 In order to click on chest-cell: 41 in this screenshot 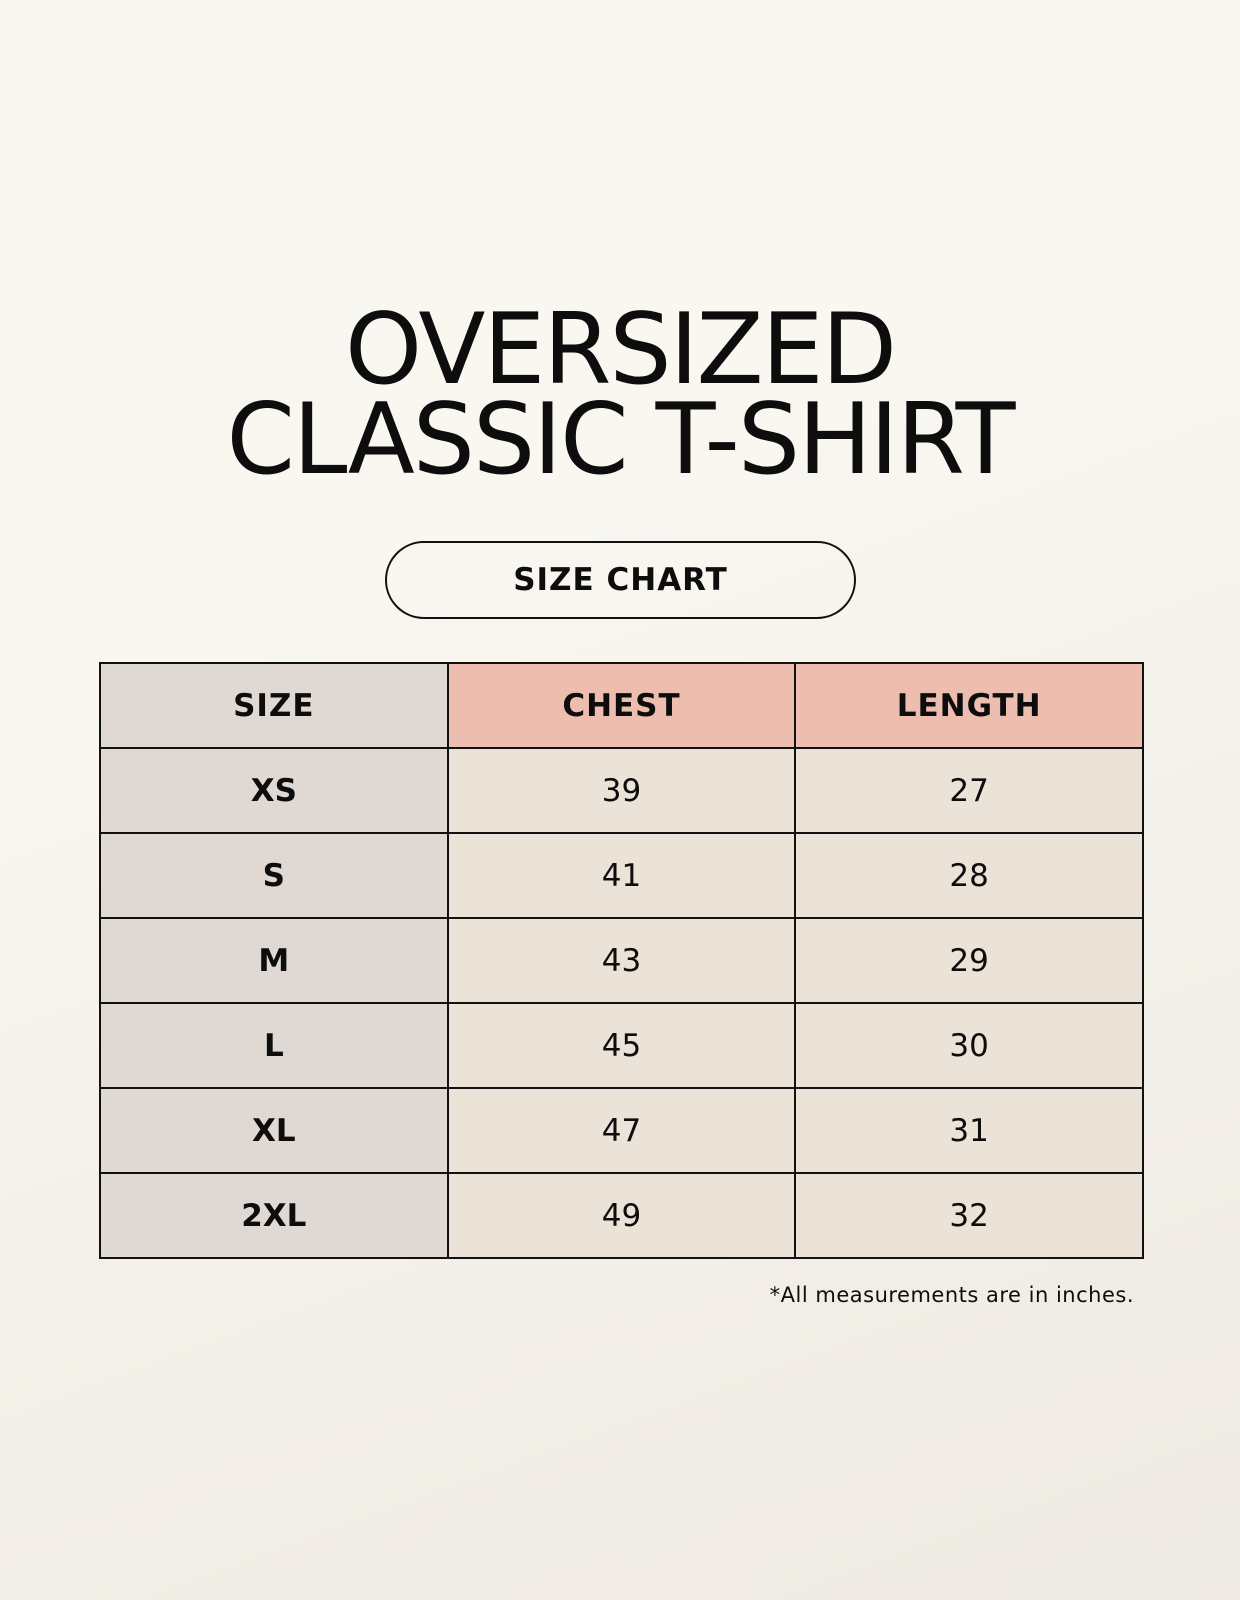, I will do `click(621, 875)`.